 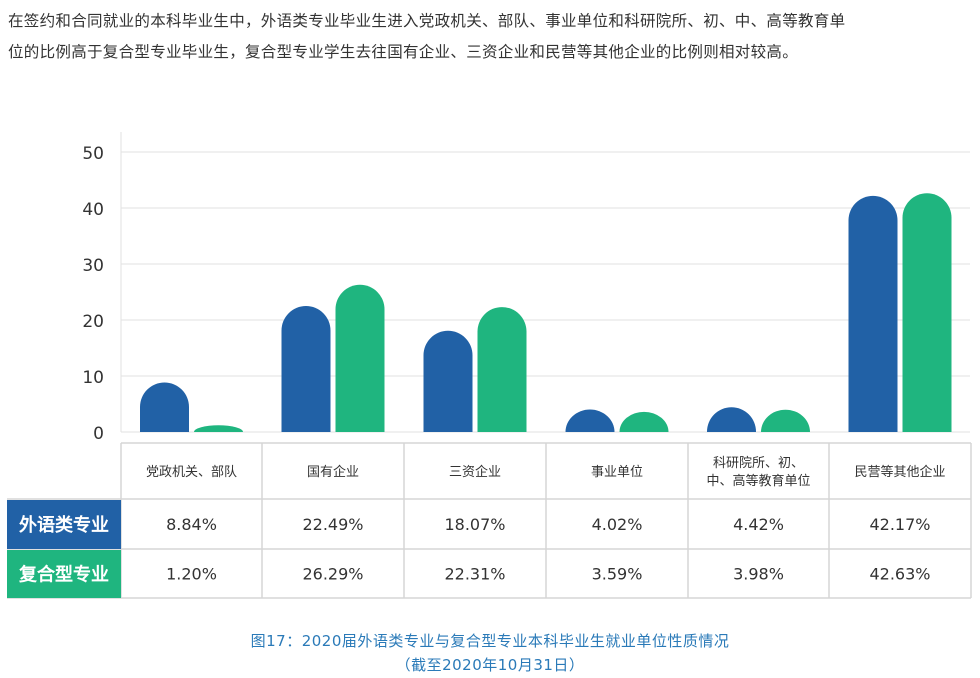 What do you see at coordinates (475, 472) in the screenshot?
I see `category-label: 三资企业` at bounding box center [475, 472].